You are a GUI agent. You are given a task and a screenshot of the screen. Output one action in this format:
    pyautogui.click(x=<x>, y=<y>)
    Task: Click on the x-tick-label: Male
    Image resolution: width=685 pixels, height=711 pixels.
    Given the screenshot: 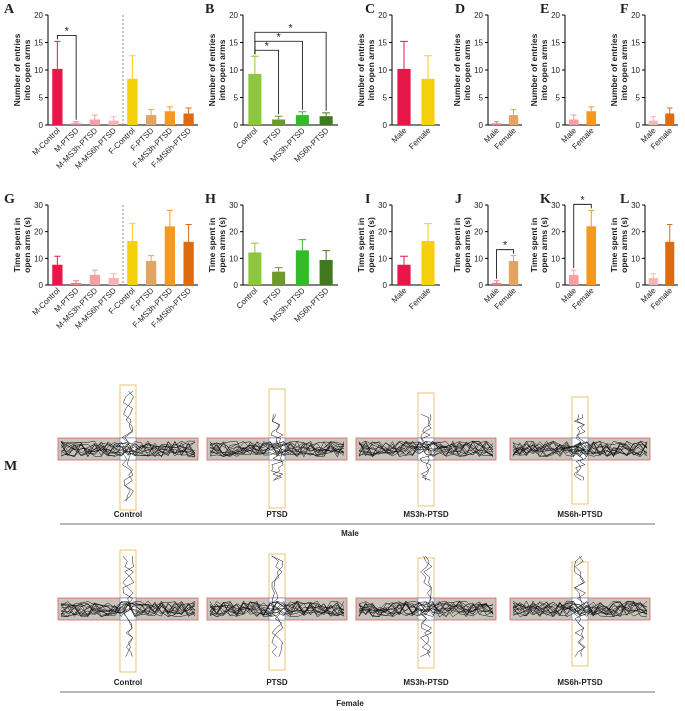 What is the action you would take?
    pyautogui.click(x=399, y=295)
    